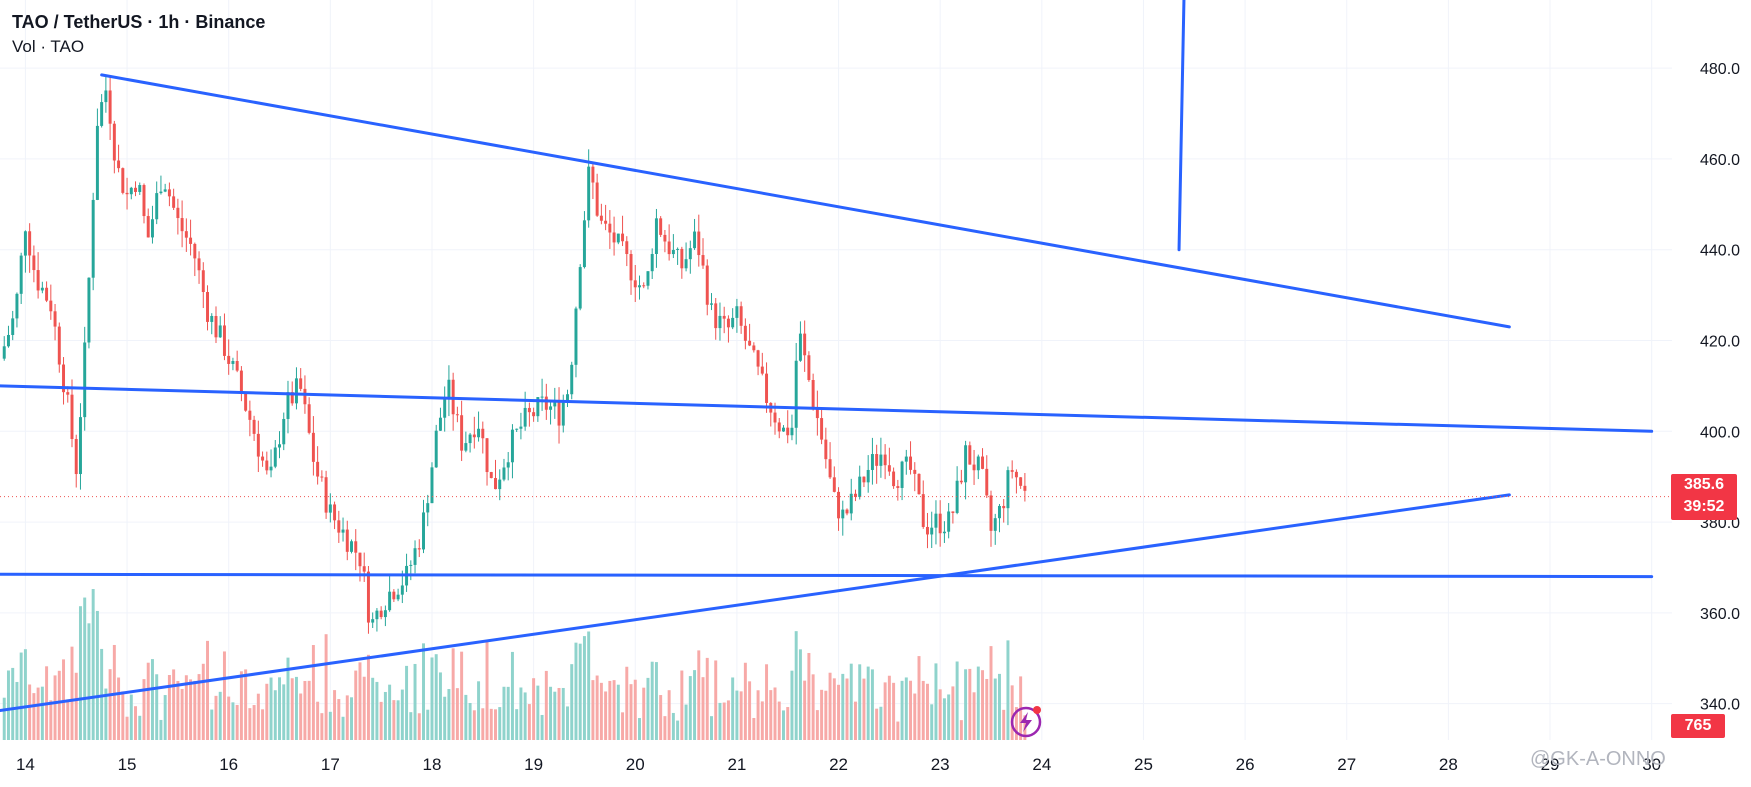 Image resolution: width=1751 pixels, height=787 pixels. What do you see at coordinates (533, 764) in the screenshot?
I see `x-tick-label: 19` at bounding box center [533, 764].